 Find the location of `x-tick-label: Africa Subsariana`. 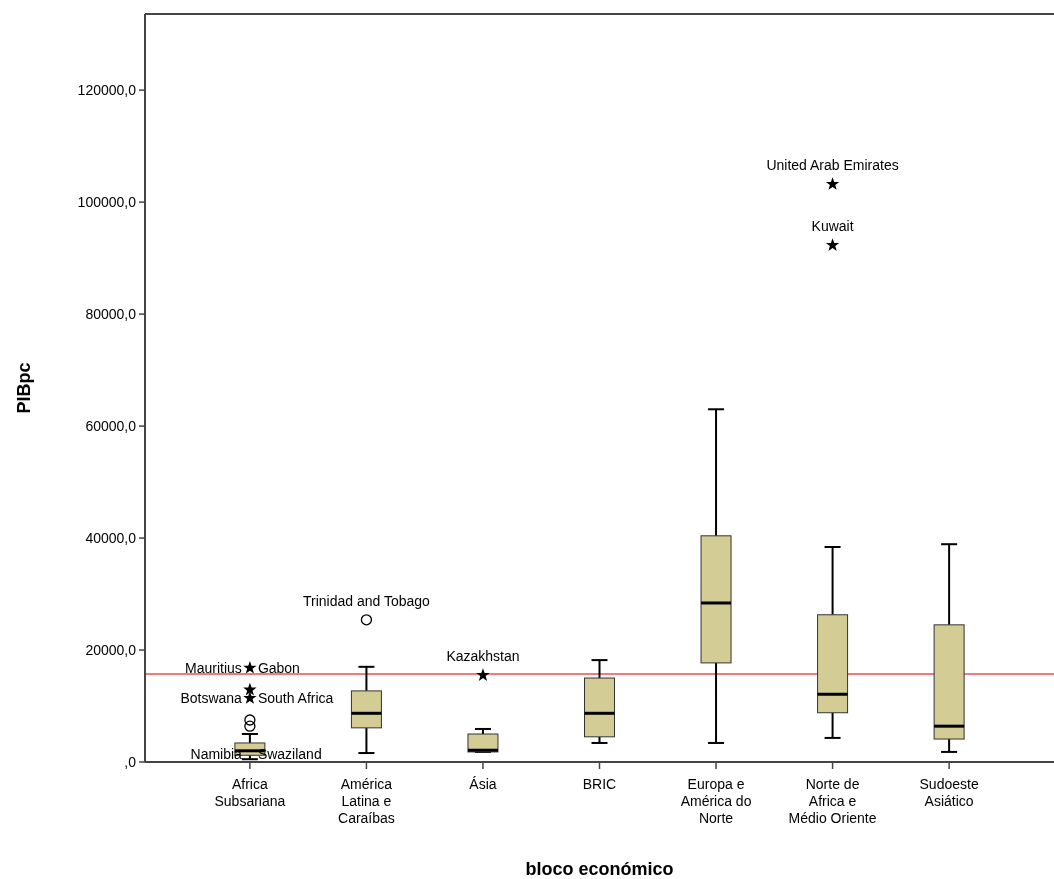

x-tick-label: Africa Subsariana is located at coordinates (250, 792).